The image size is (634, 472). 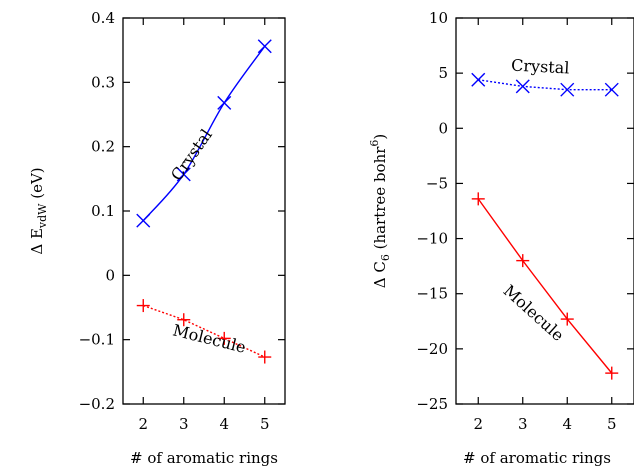 What do you see at coordinates (103, 211) in the screenshot?
I see `y-tick-label: 0.1` at bounding box center [103, 211].